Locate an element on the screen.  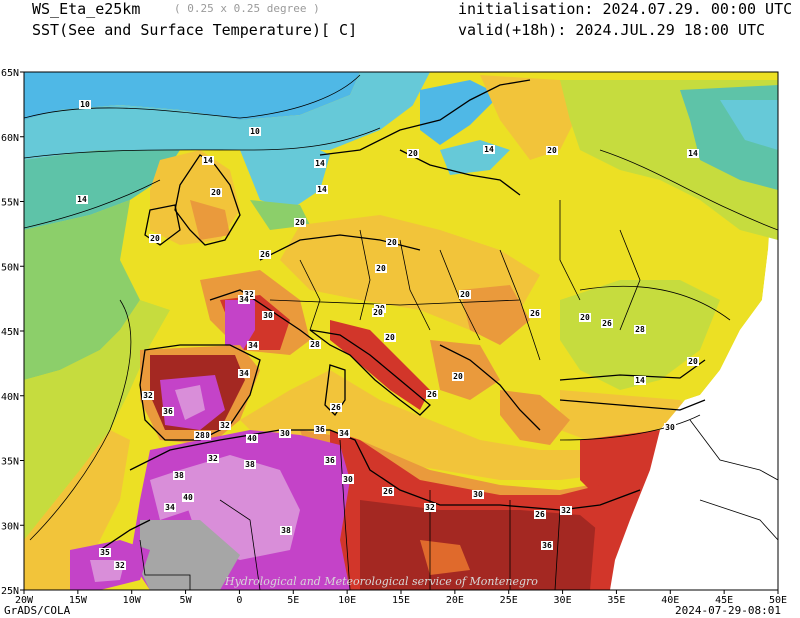
valid-time: valid(+18h): 2024.JUL.29 18:00 UTC is located at coordinates (612, 30).